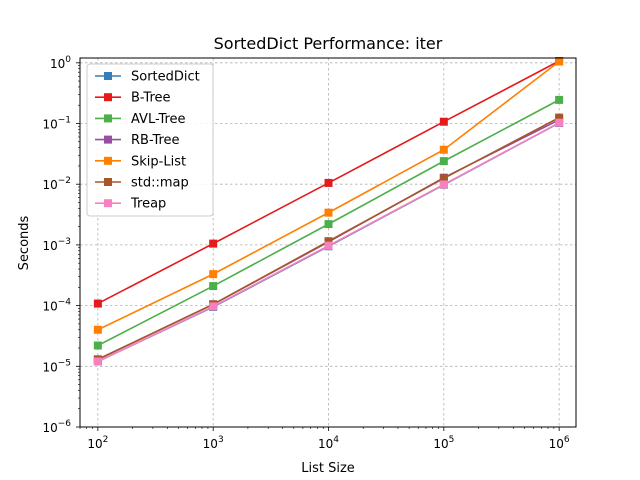 This screenshot has height=480, width=640. What do you see at coordinates (56, 366) in the screenshot?
I see `y-tick-label: 10⁻⁵` at bounding box center [56, 366].